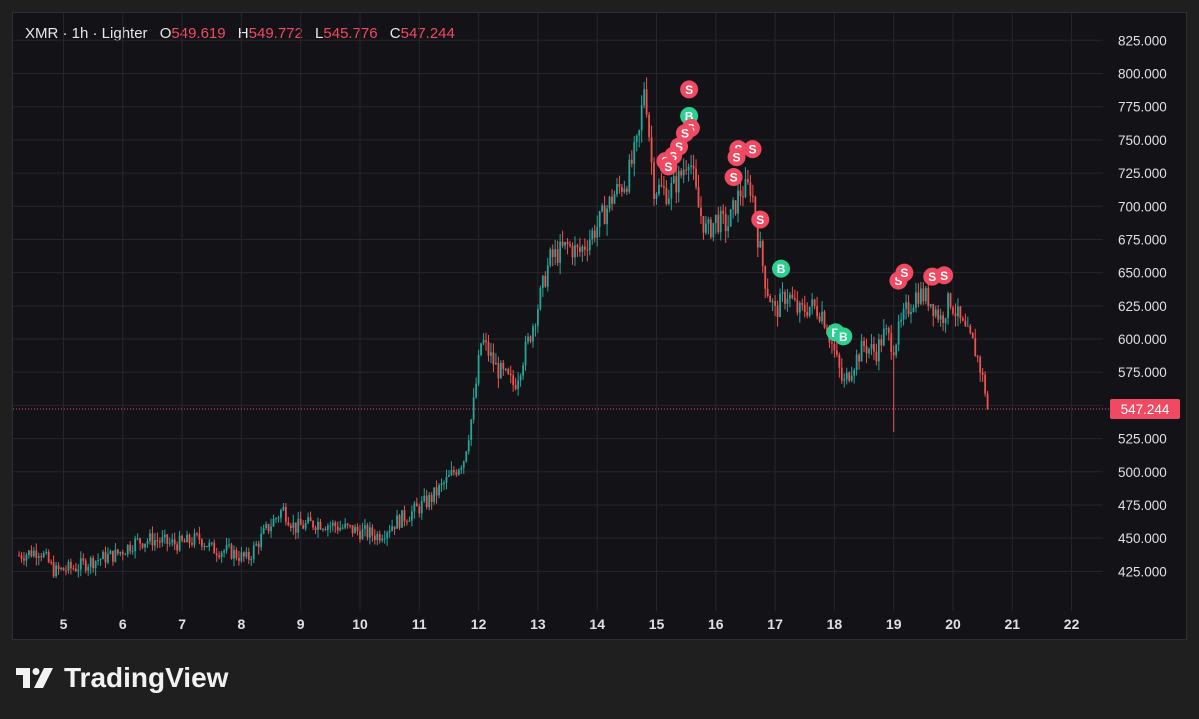 This screenshot has height=719, width=1199. What do you see at coordinates (427, 33) in the screenshot?
I see `close-value: 547.244` at bounding box center [427, 33].